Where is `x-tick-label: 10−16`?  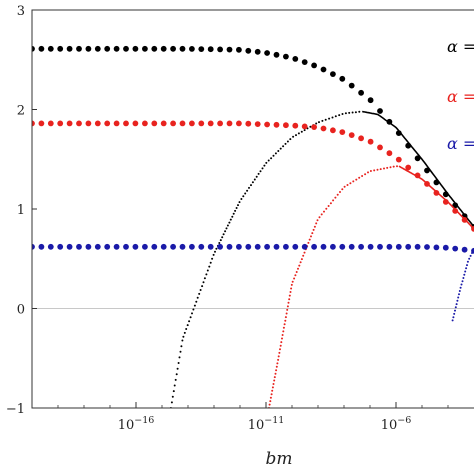
x-tick-label: 10−16 is located at coordinates (136, 424).